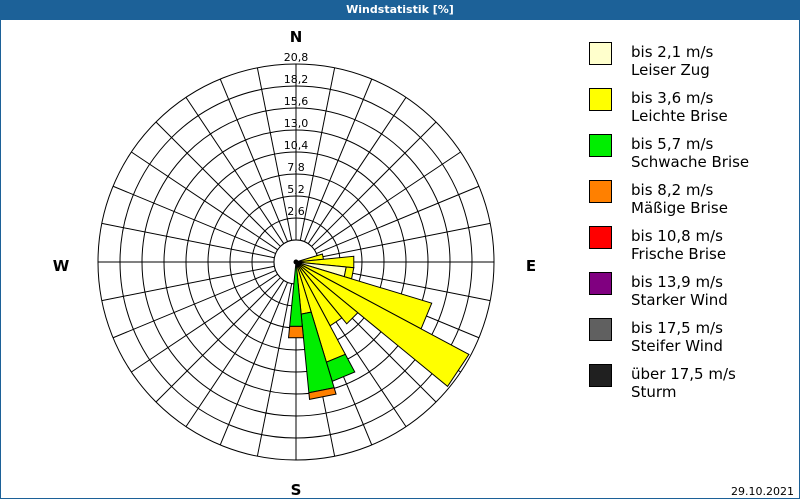 The height and width of the screenshot is (500, 800). What do you see at coordinates (679, 254) in the screenshot?
I see `legend-label: Frische Brise` at bounding box center [679, 254].